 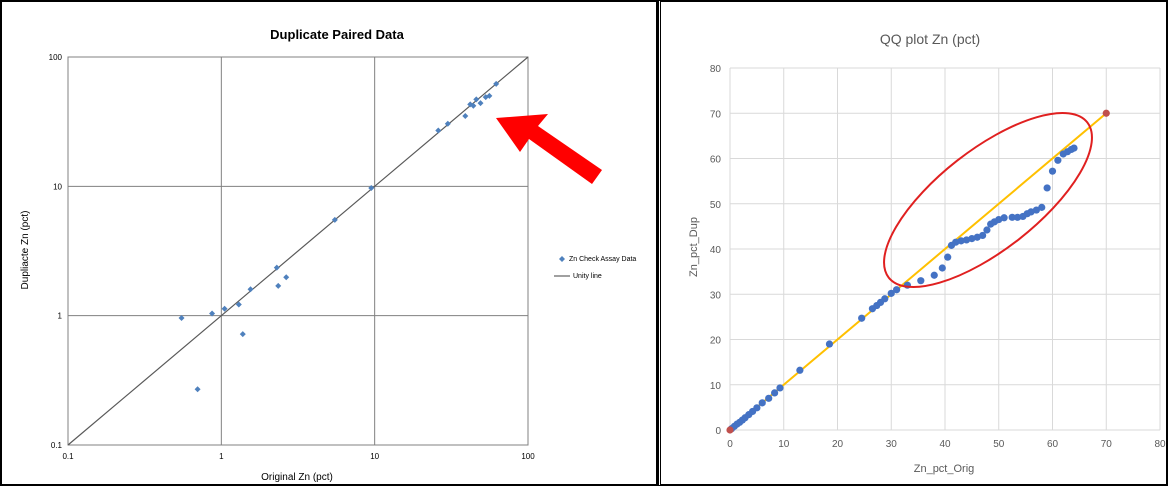 What do you see at coordinates (1160, 444) in the screenshot?
I see `right-x-tick-label: 80` at bounding box center [1160, 444].